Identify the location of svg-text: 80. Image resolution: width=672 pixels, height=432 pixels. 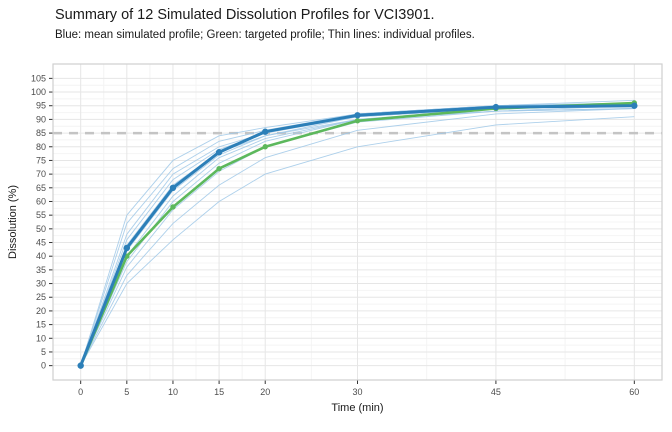
(41, 147).